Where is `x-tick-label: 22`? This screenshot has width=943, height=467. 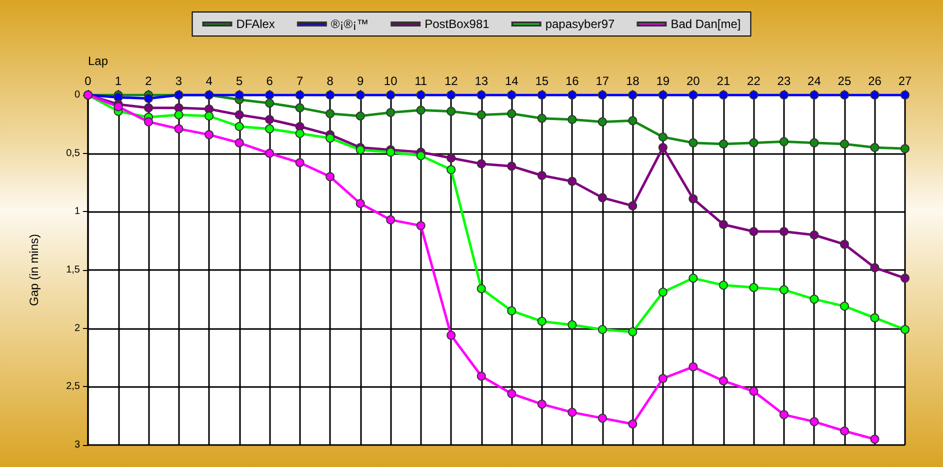
x-tick-label: 22 is located at coordinates (754, 81).